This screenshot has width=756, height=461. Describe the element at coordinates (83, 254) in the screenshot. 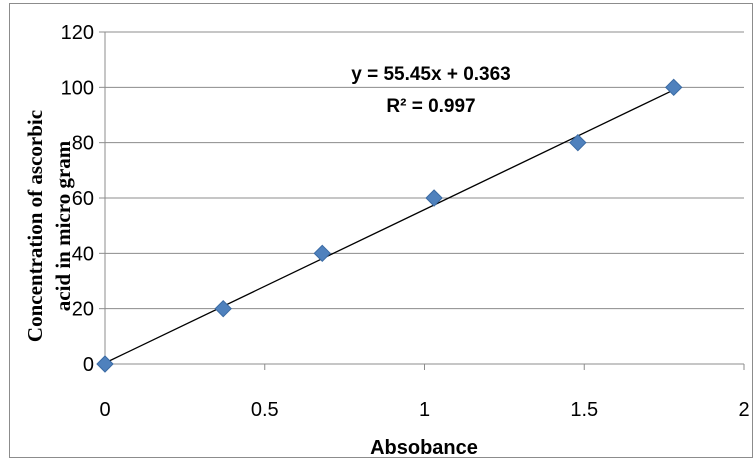

I see `y-tick-label: 40` at that location.